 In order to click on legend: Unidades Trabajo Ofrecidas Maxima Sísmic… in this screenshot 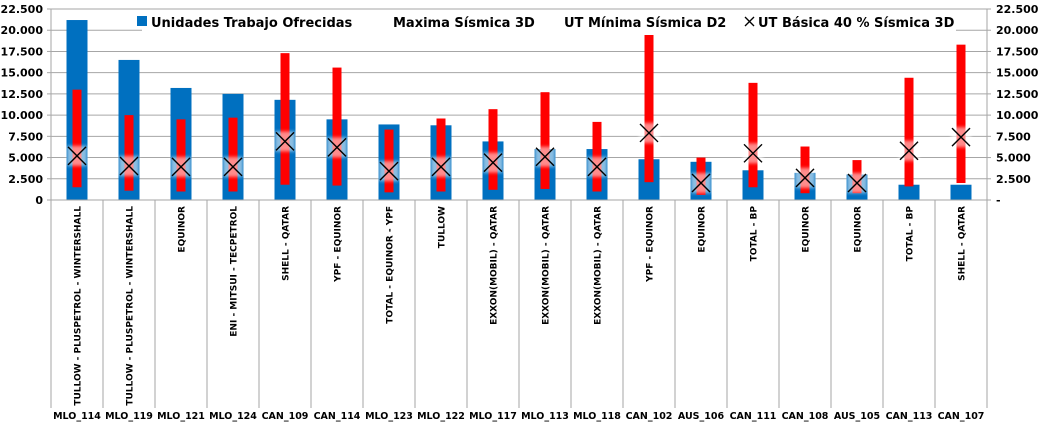, I will do `click(546, 22)`.